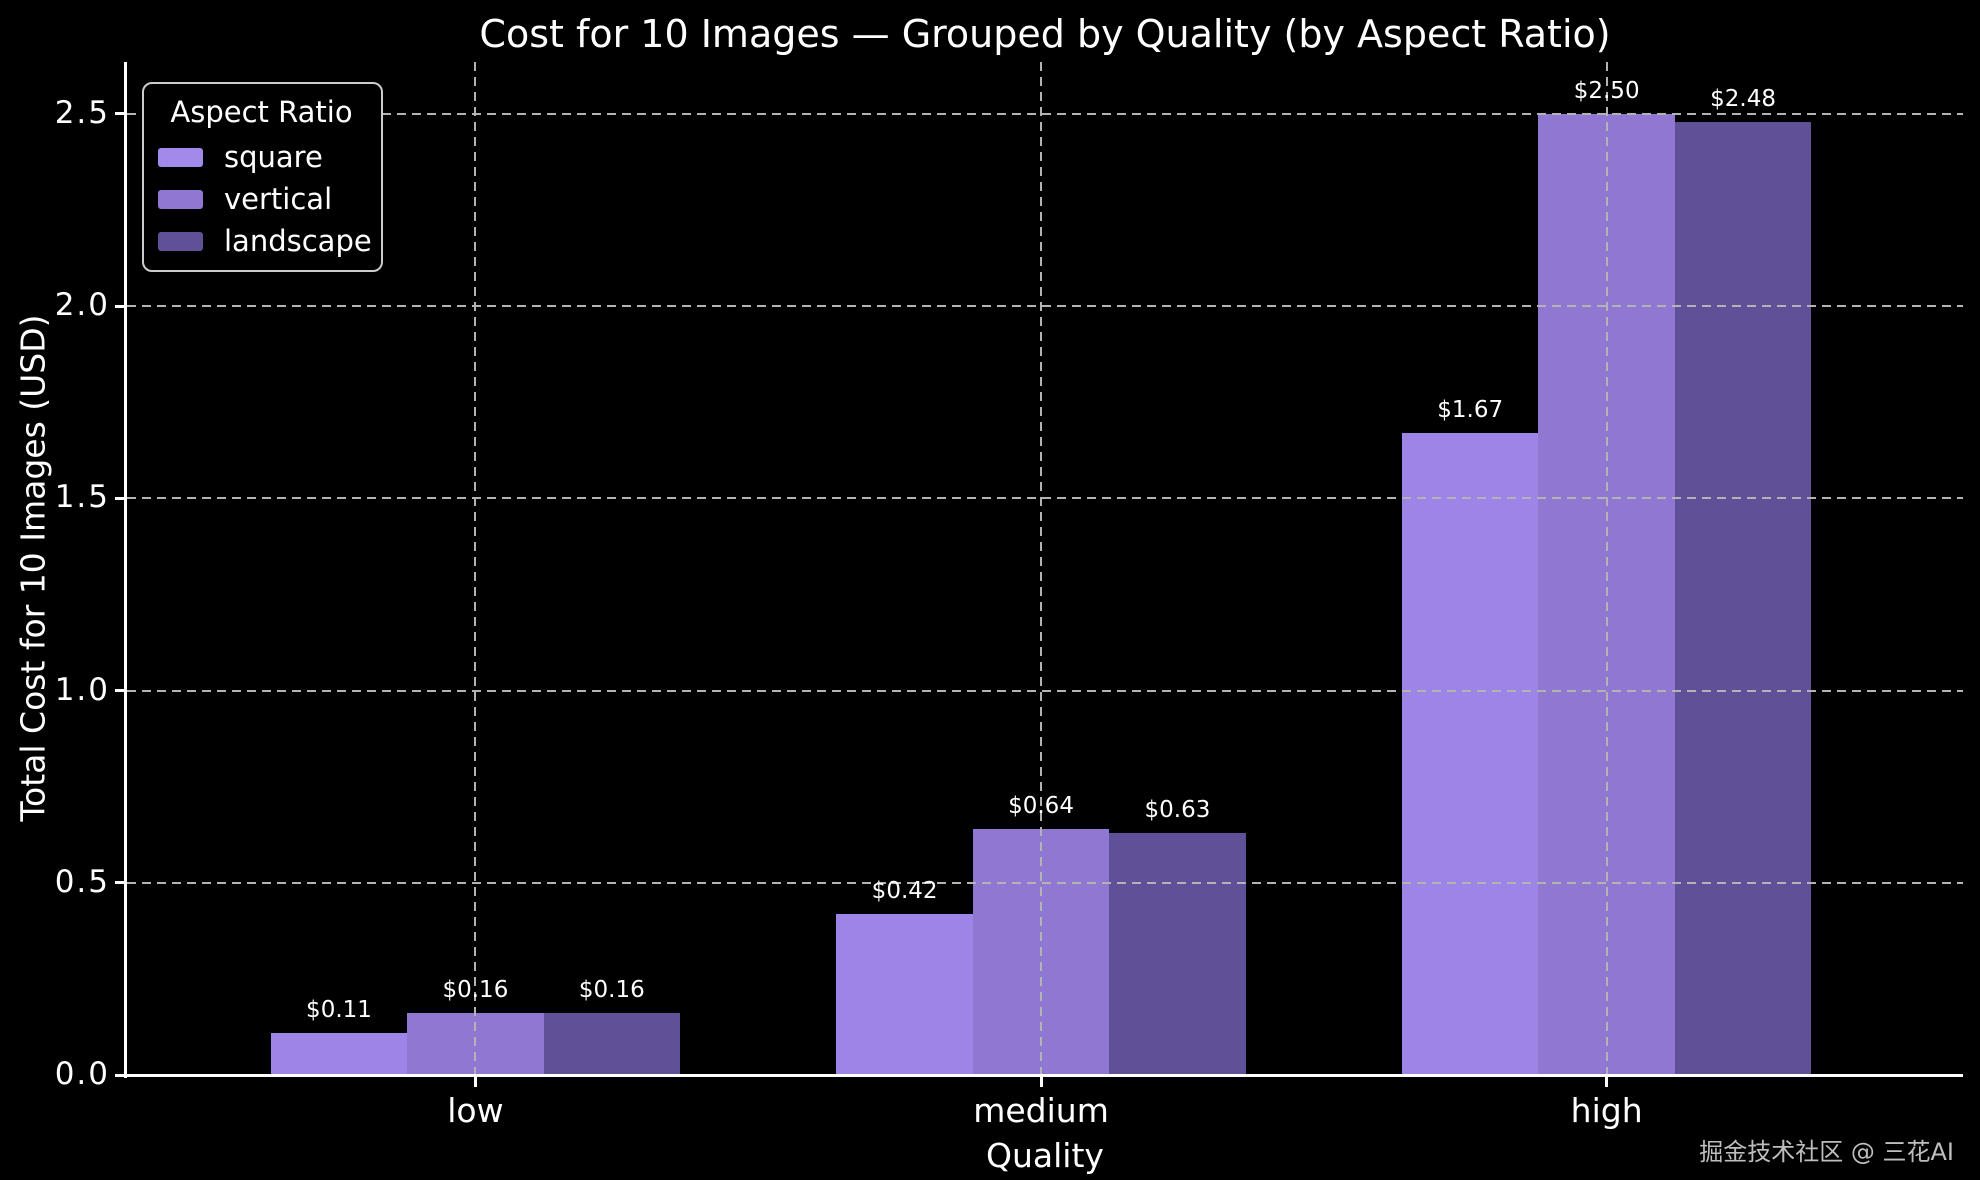 The width and height of the screenshot is (1980, 1180). I want to click on y-tick-label: 1.5, so click(82, 497).